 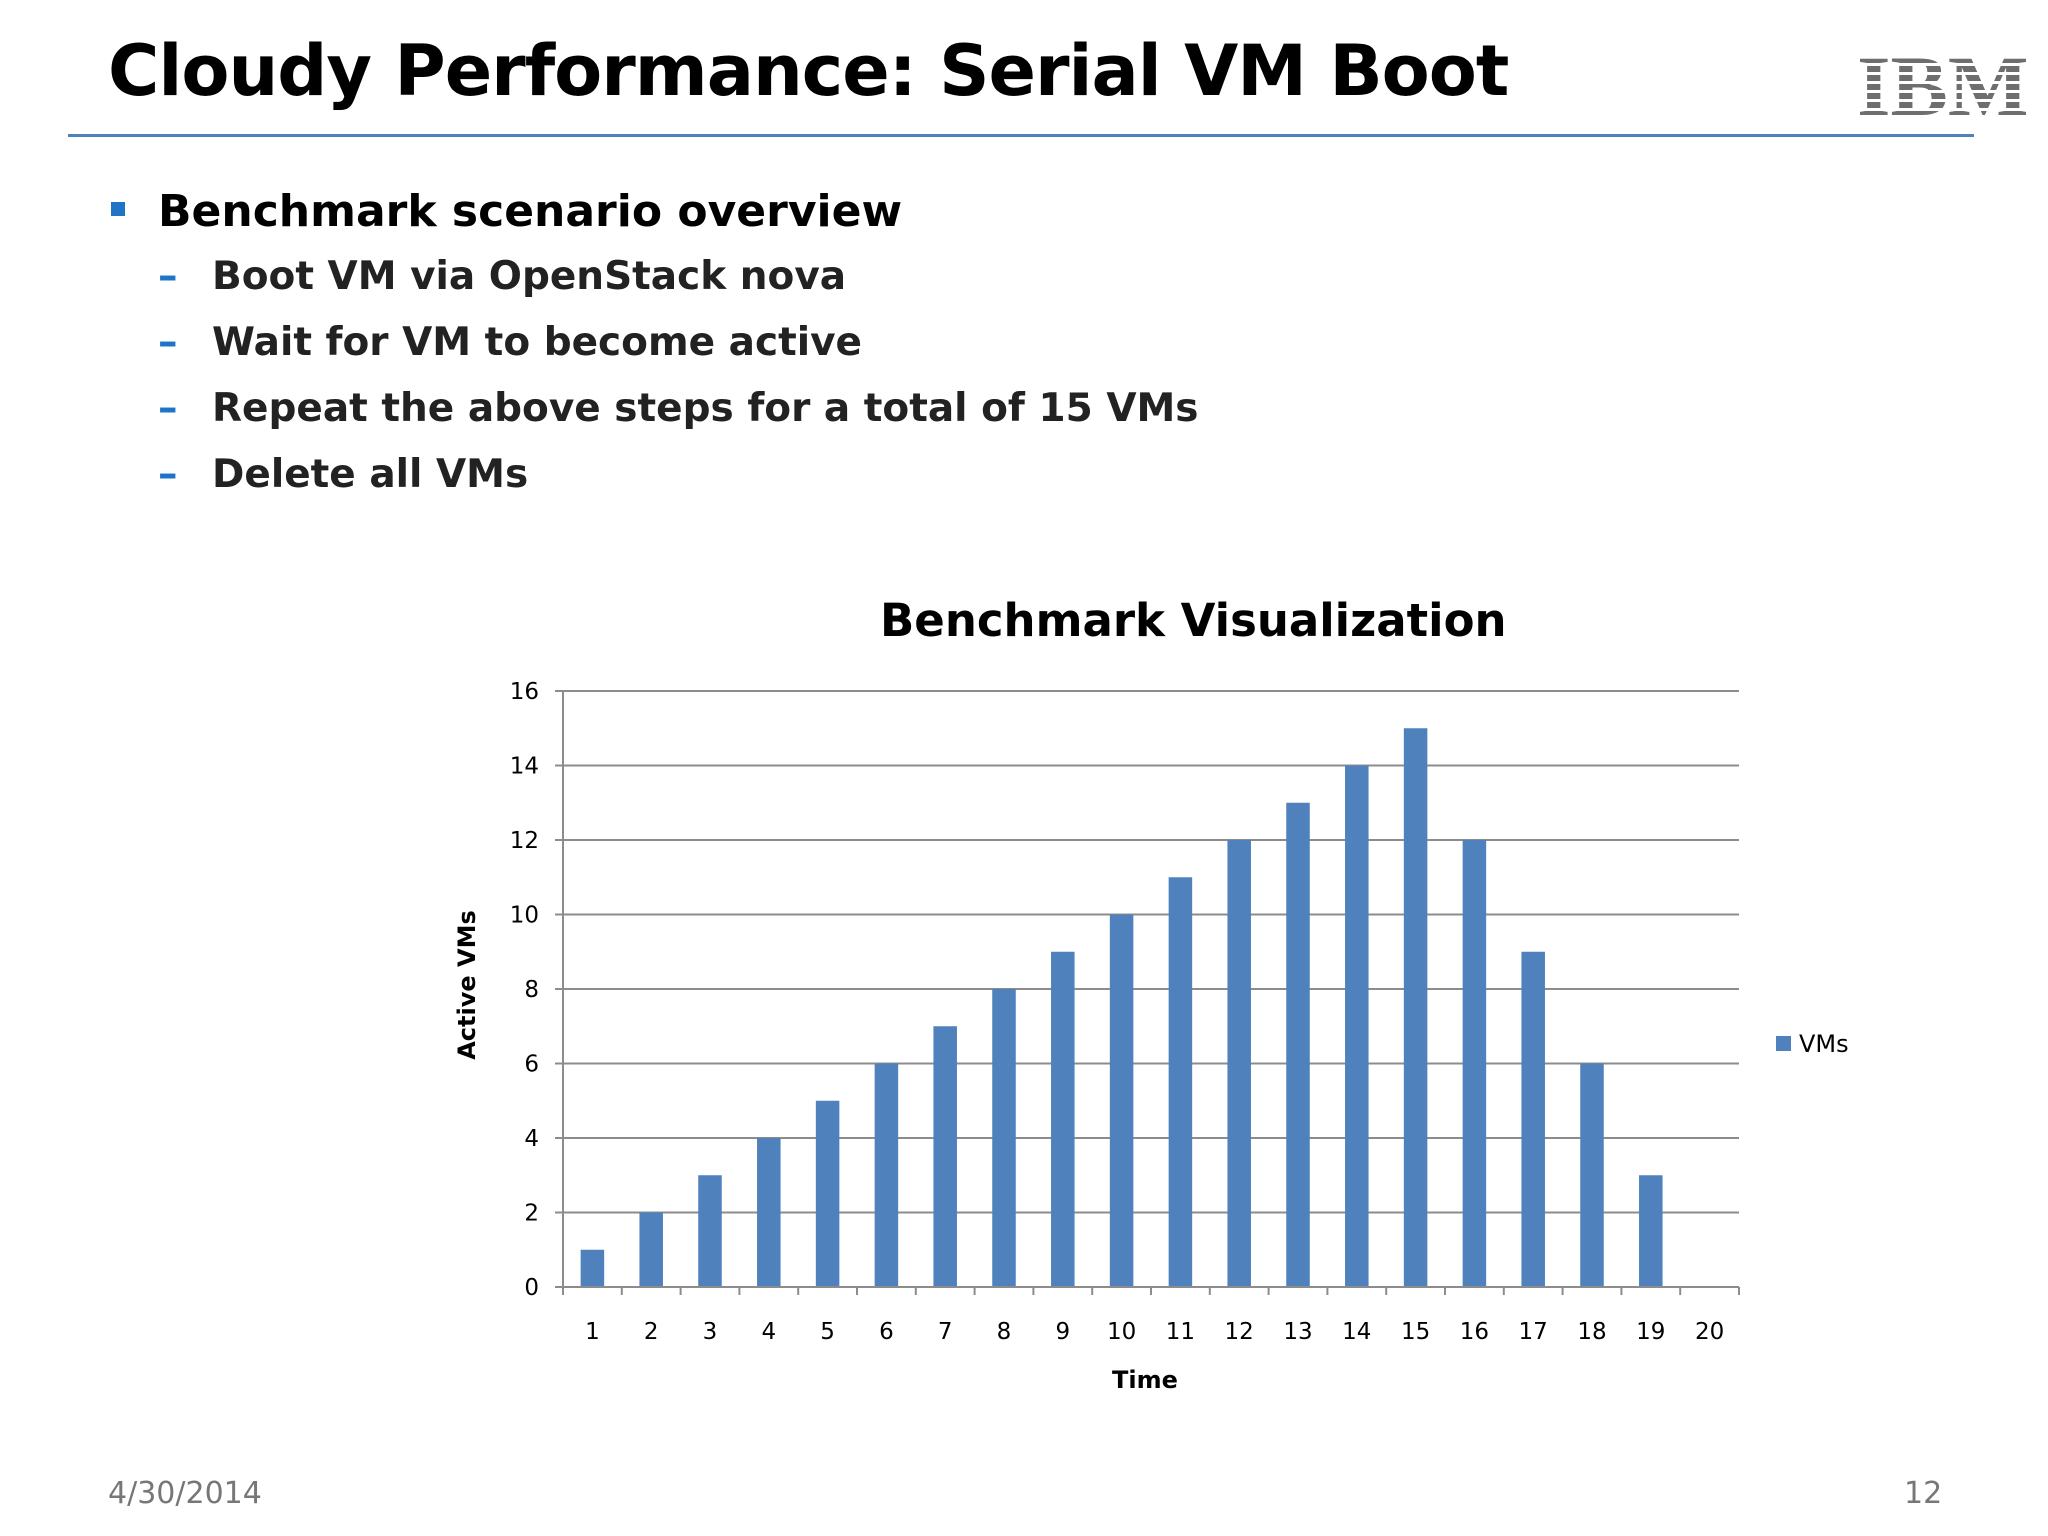 I want to click on y-tick-label: 2, so click(x=531, y=1214).